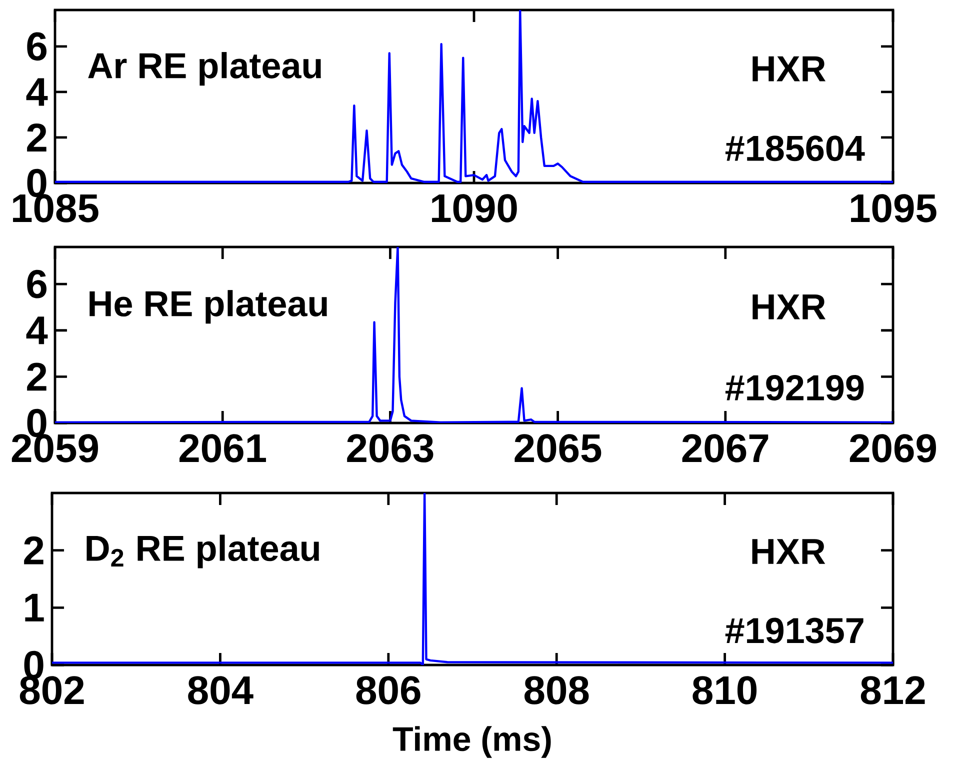 This screenshot has height=773, width=963. Describe the element at coordinates (222, 448) in the screenshot. I see `x-tick-label: 2061` at that location.